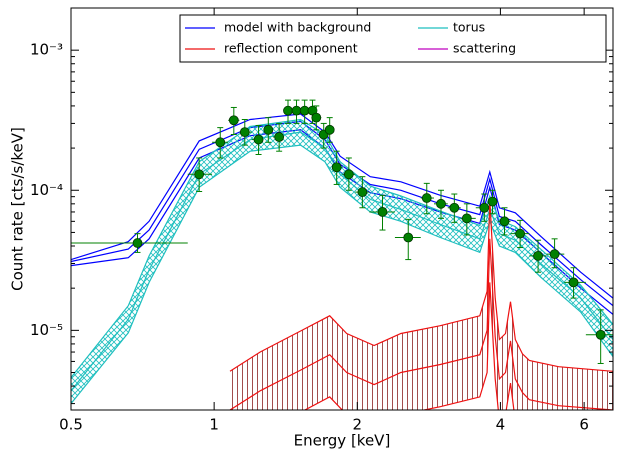 This screenshot has height=459, width=624. I want to click on y-tick-label: 10⁻⁴, so click(46, 190).